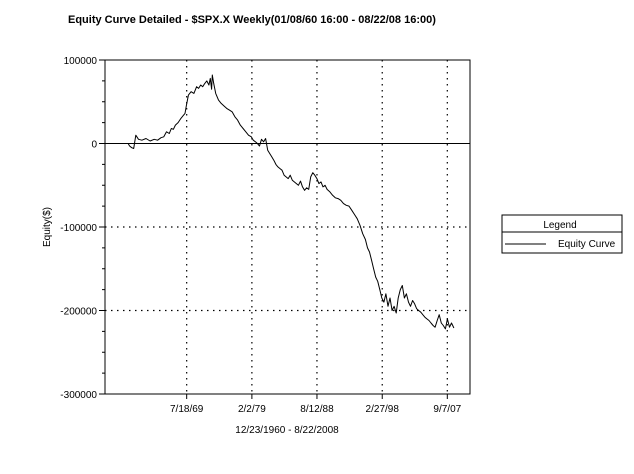  Describe the element at coordinates (287, 430) in the screenshot. I see `x-axis-label: 12/23/1960 - 8/22/2008` at that location.